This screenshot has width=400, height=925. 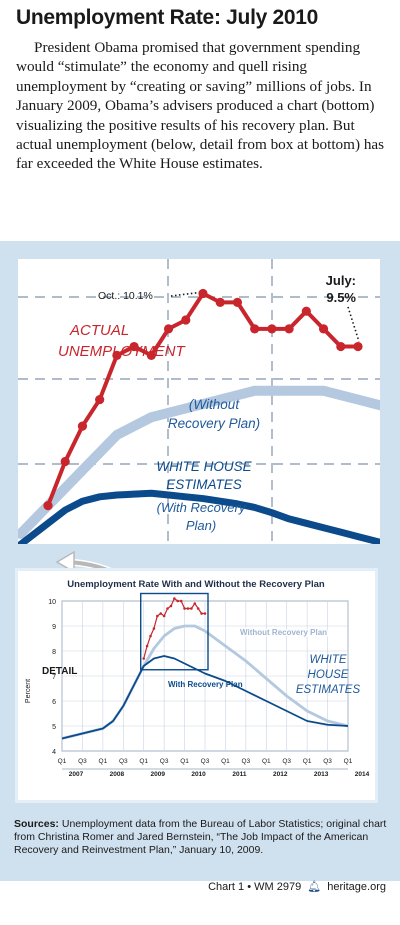 What do you see at coordinates (239, 774) in the screenshot?
I see `x-year-label: 2011` at bounding box center [239, 774].